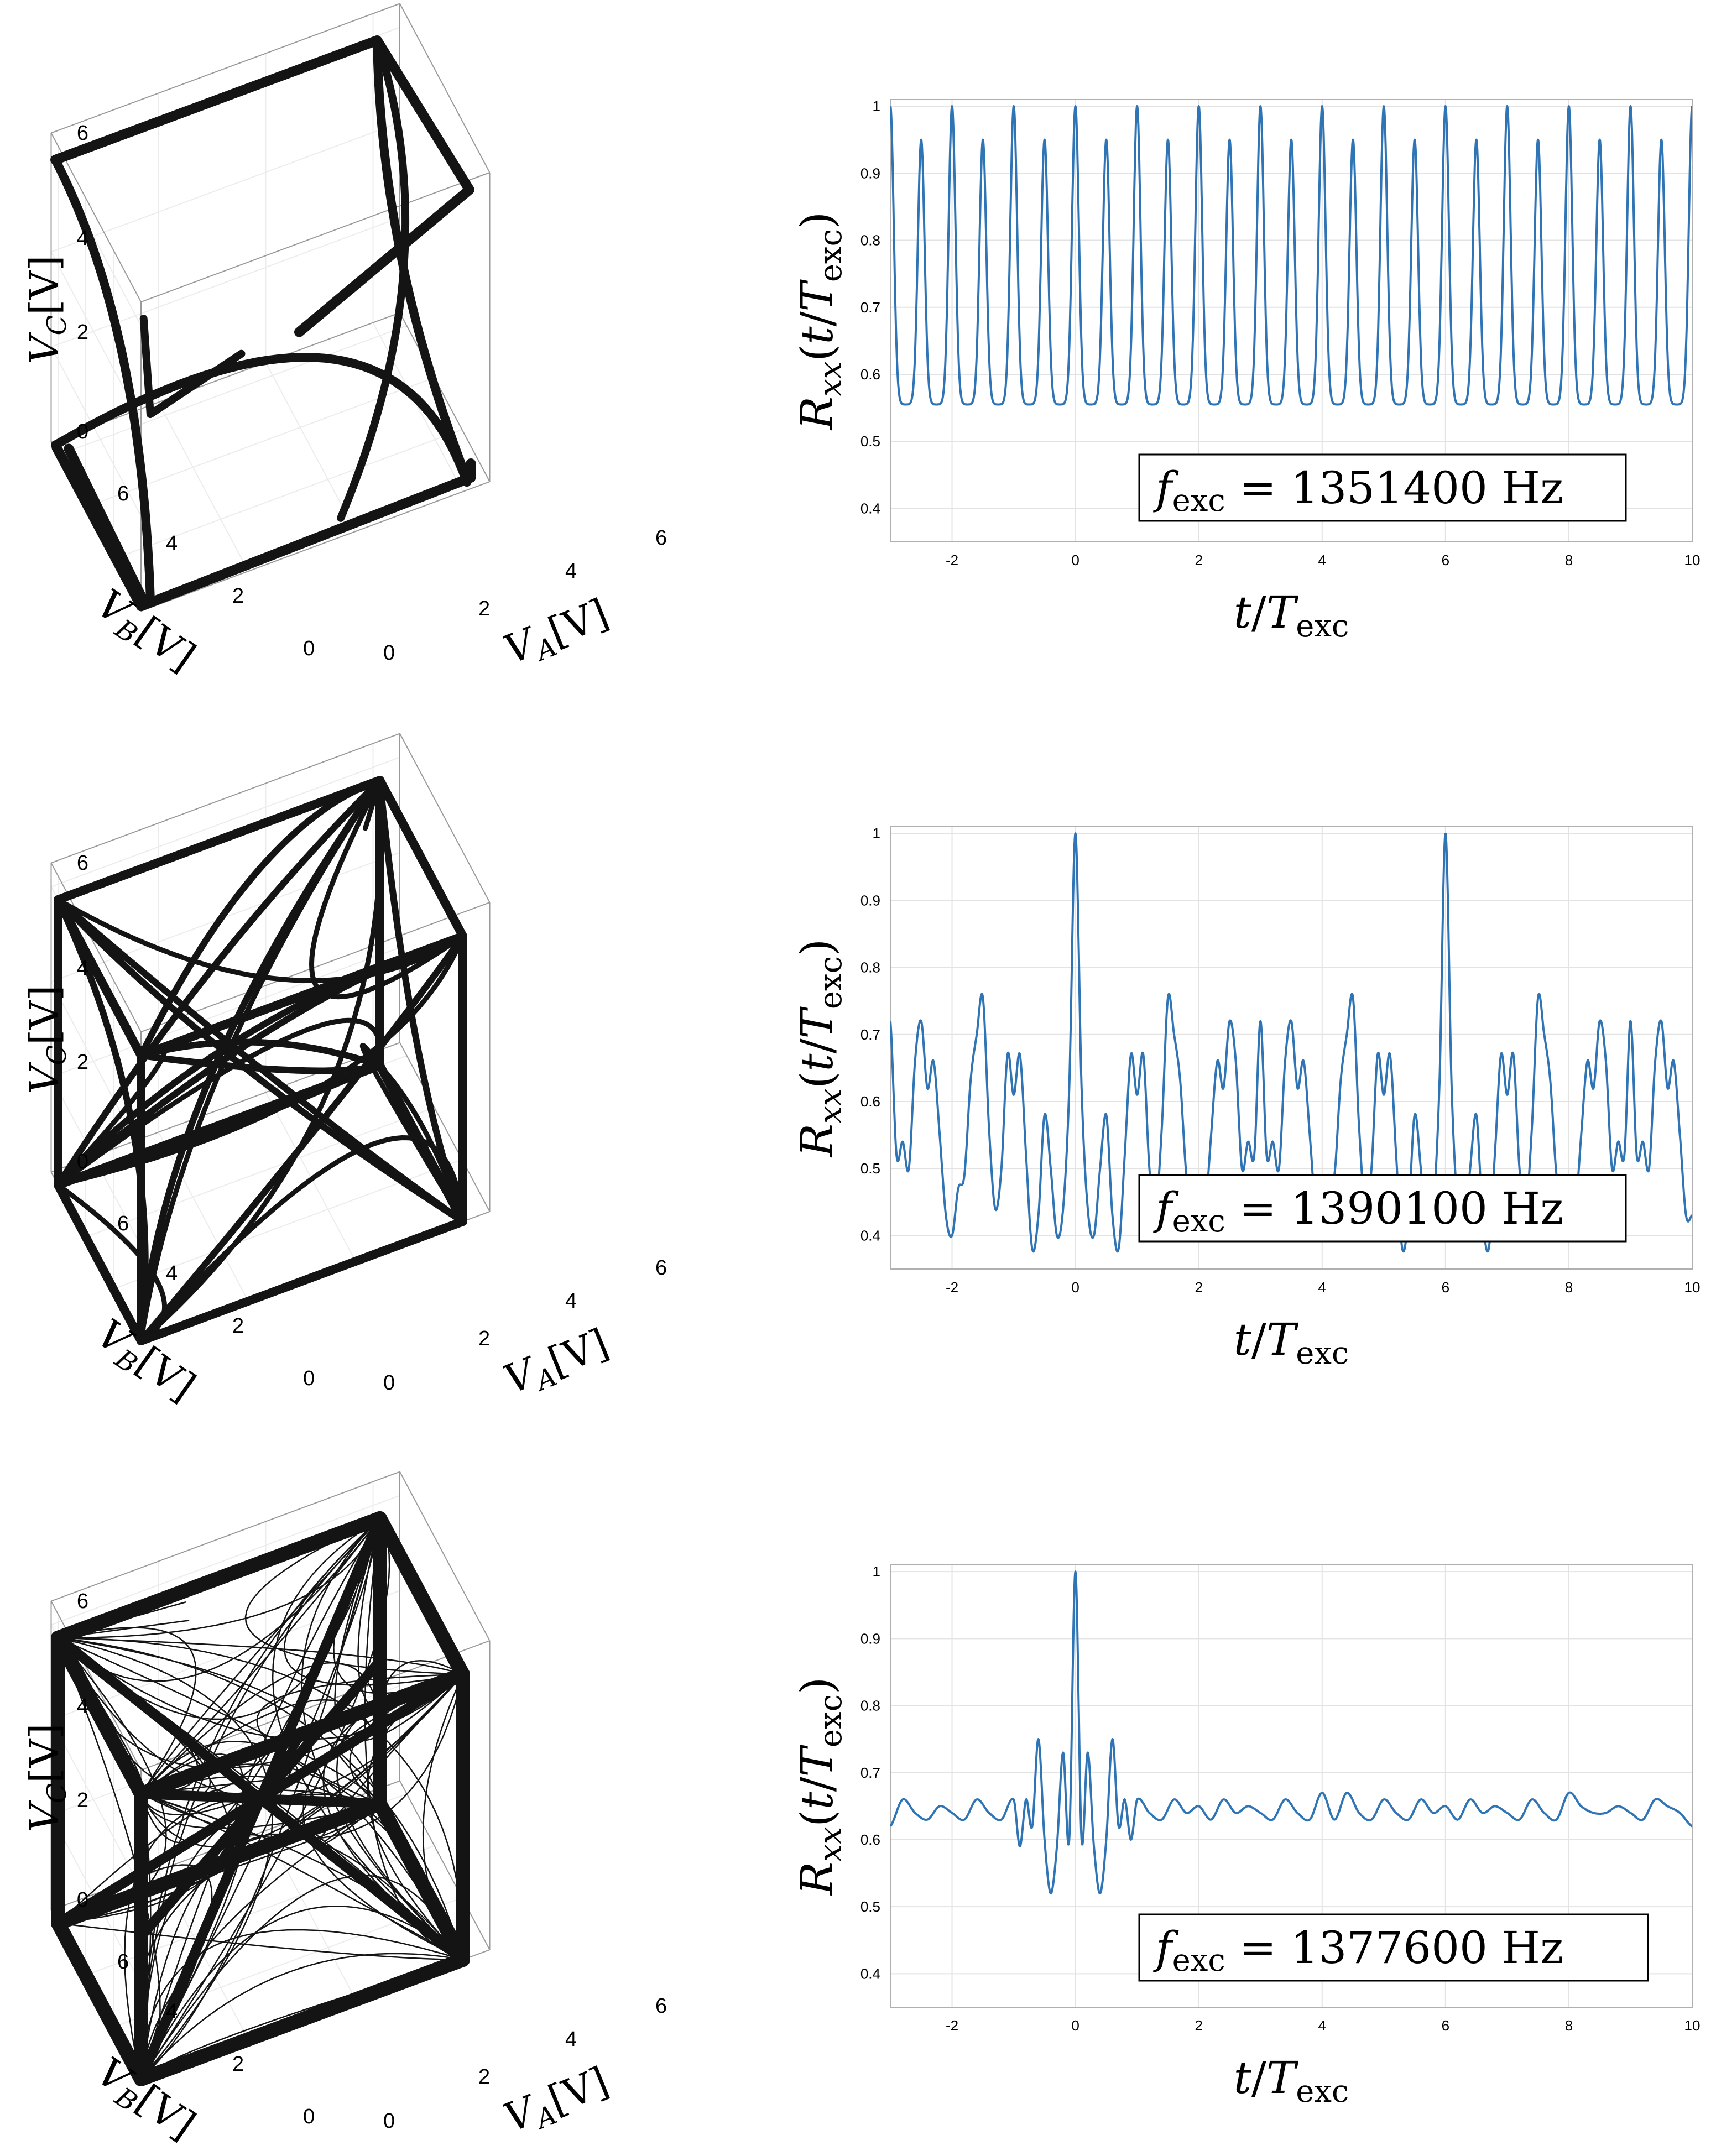  I want to click on attractor-2-zticks: 6 4 2 0, so click(82, 1012).